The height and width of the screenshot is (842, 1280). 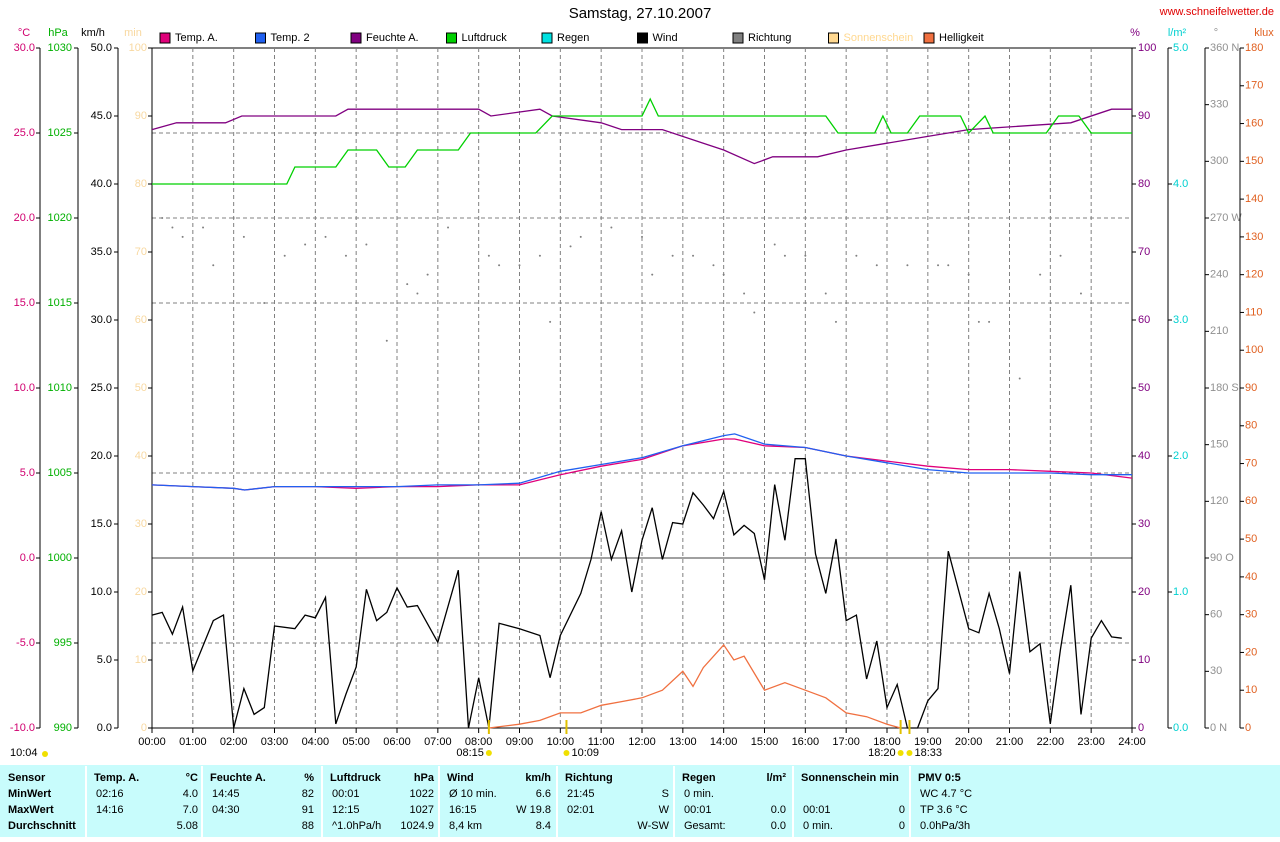 What do you see at coordinates (190, 810) in the screenshot?
I see `table-cell: 7.0` at bounding box center [190, 810].